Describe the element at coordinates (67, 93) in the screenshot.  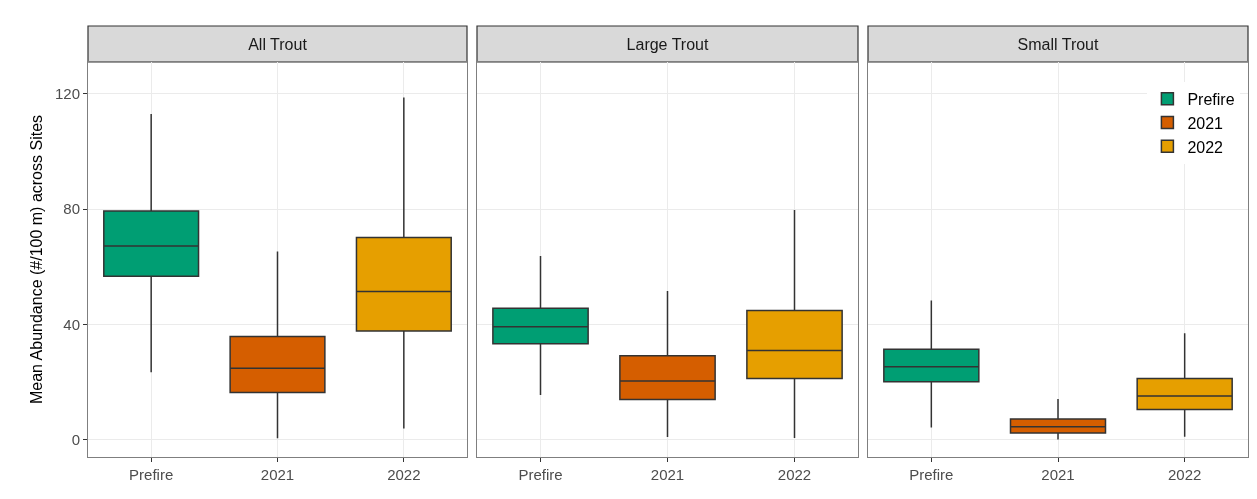
I see `y-tick-label: 120` at that location.